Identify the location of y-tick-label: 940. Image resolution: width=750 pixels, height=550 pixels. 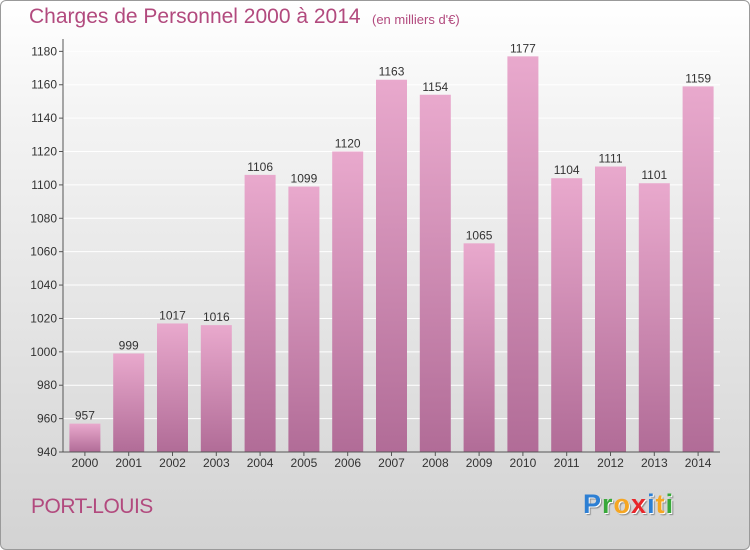
(47, 452).